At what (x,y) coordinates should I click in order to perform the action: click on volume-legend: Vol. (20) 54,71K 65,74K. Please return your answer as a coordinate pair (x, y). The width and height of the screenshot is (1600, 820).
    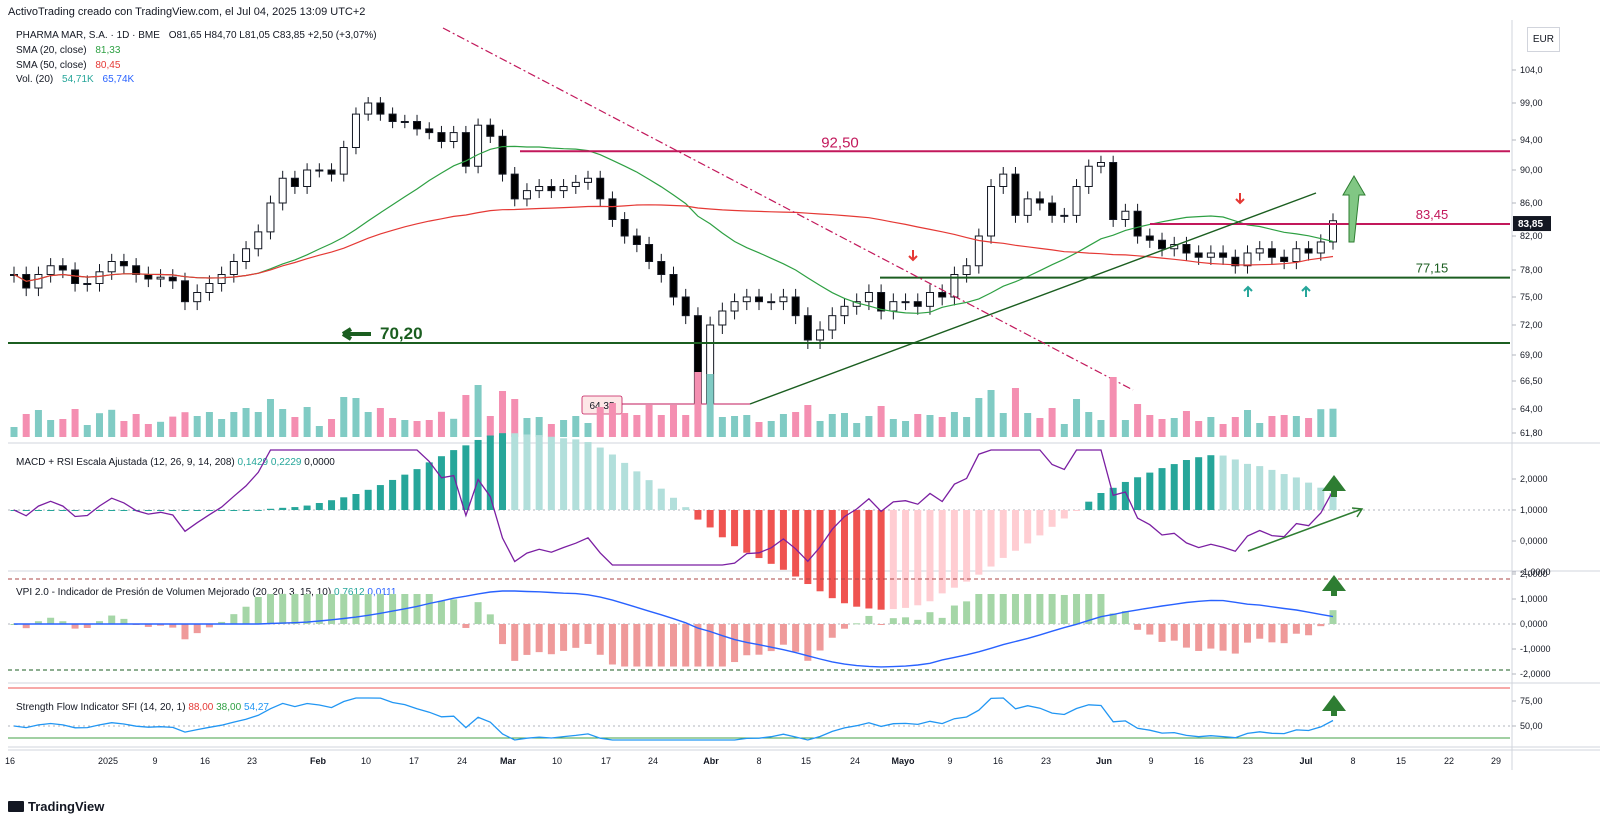
    Looking at the image, I should click on (78, 79).